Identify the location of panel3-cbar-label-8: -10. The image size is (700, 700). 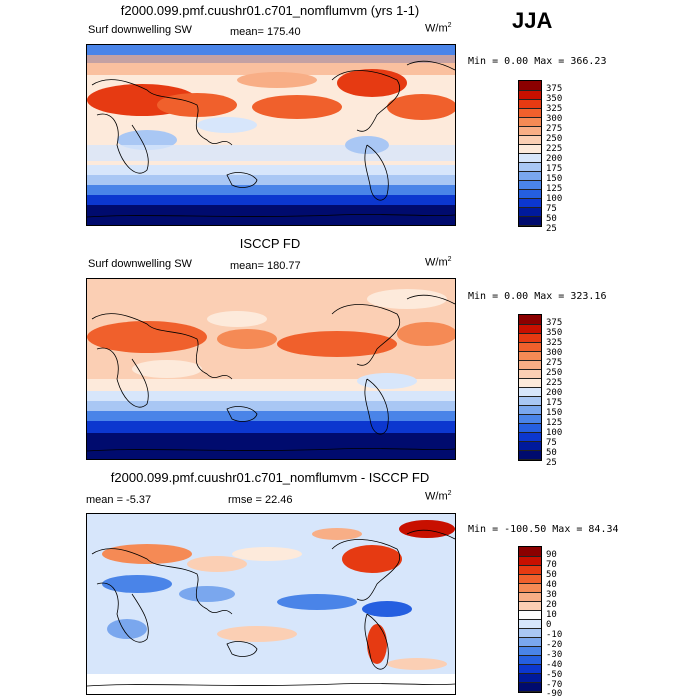
(554, 635).